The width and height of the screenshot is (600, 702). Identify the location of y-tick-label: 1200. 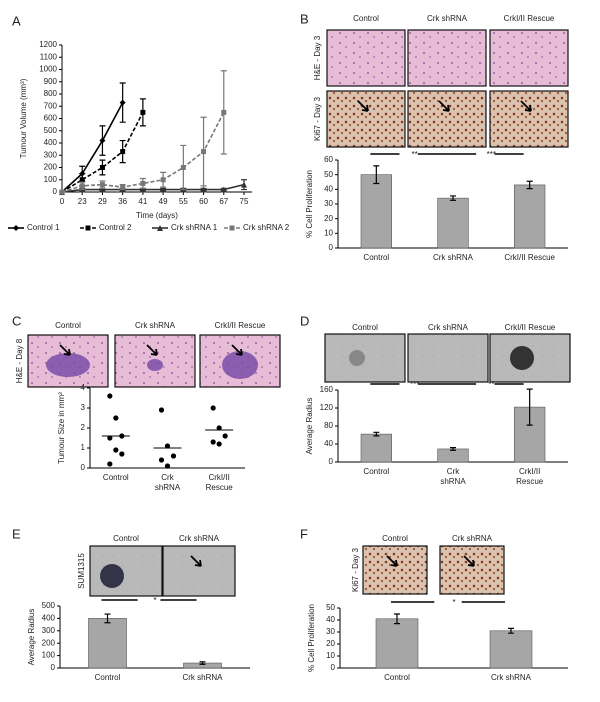
(48, 44).